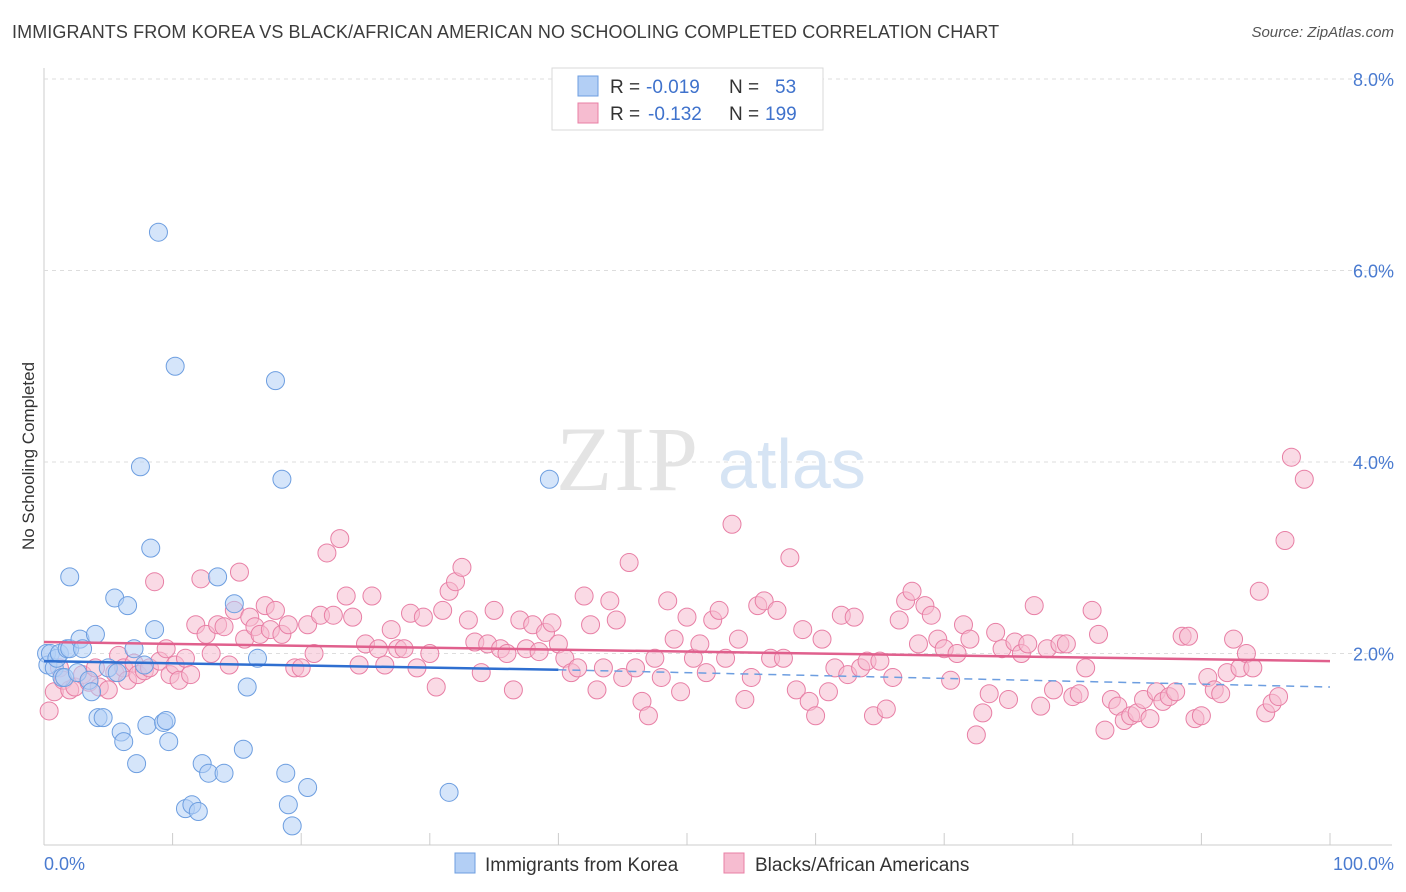 This screenshot has height=892, width=1406. What do you see at coordinates (1373, 655) in the screenshot?
I see `y-tick-label: 2.0%` at bounding box center [1373, 655].